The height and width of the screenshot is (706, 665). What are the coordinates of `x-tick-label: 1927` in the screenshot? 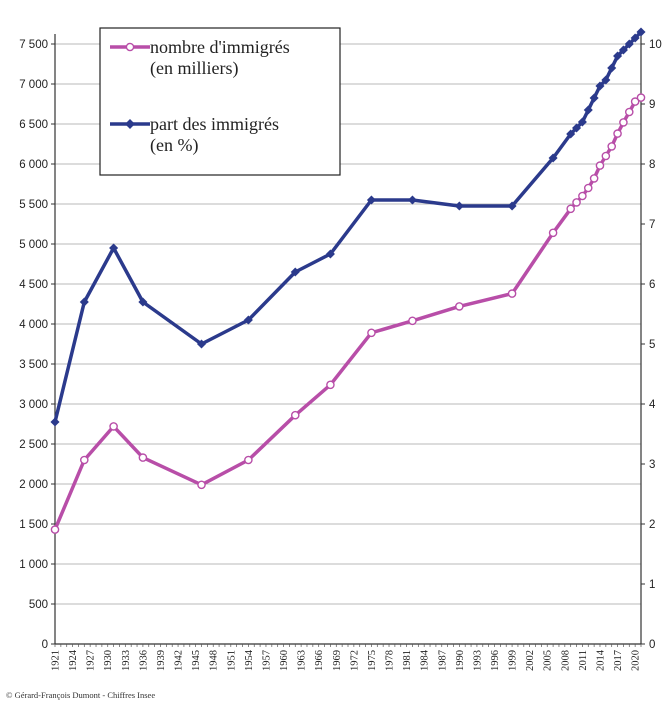 It's located at (91, 660).